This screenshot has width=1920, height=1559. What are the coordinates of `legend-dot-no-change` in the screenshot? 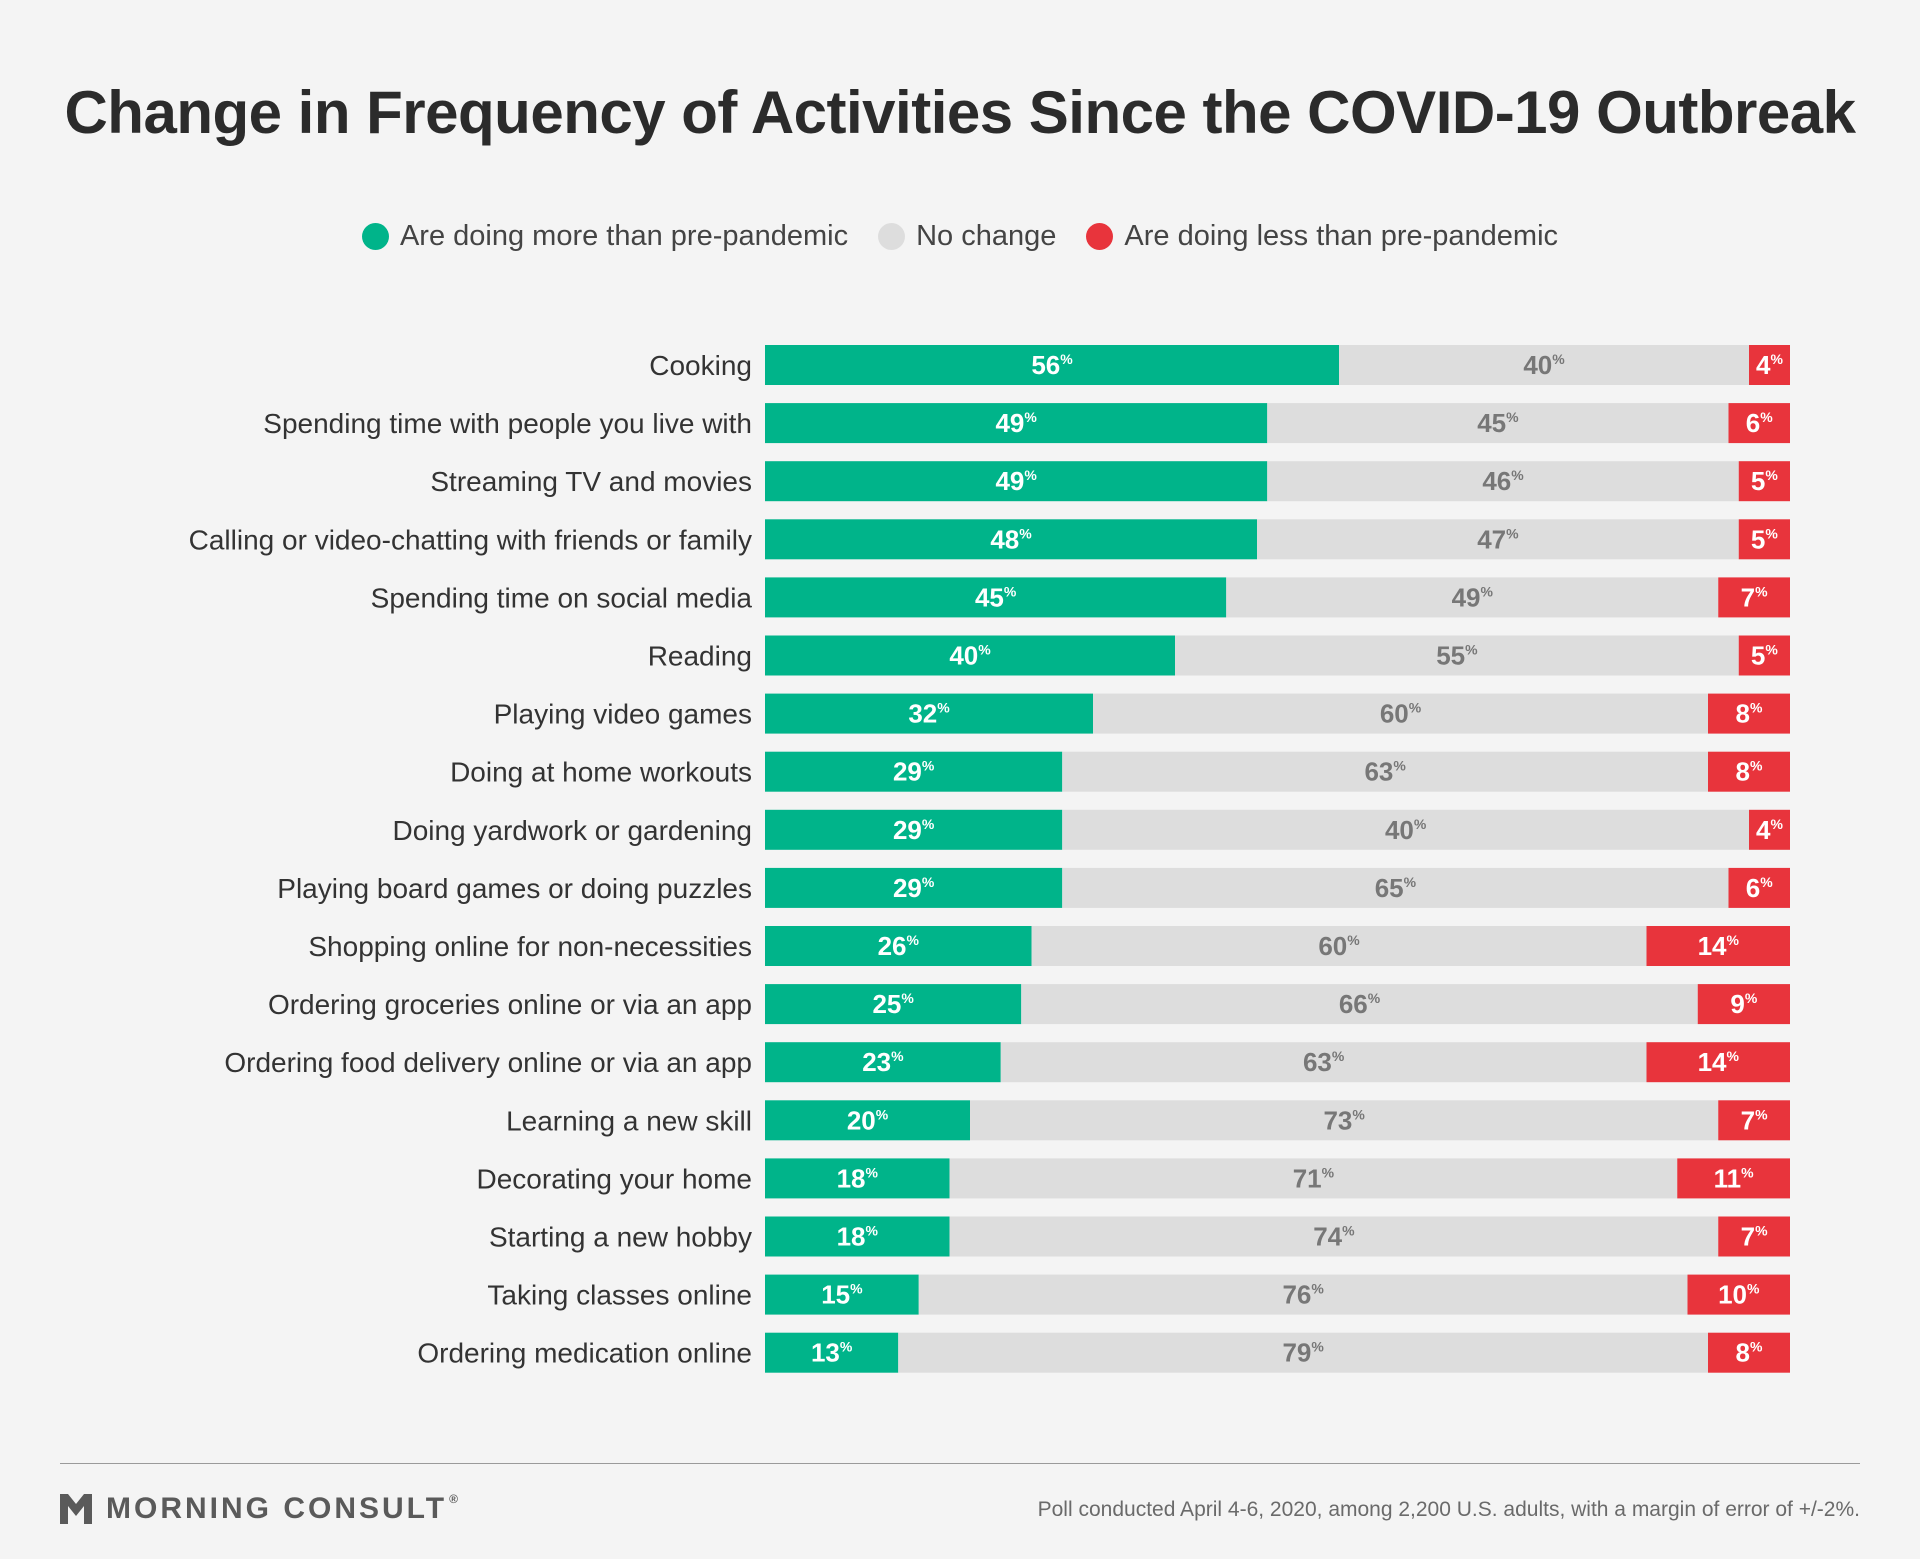 It's located at (892, 236).